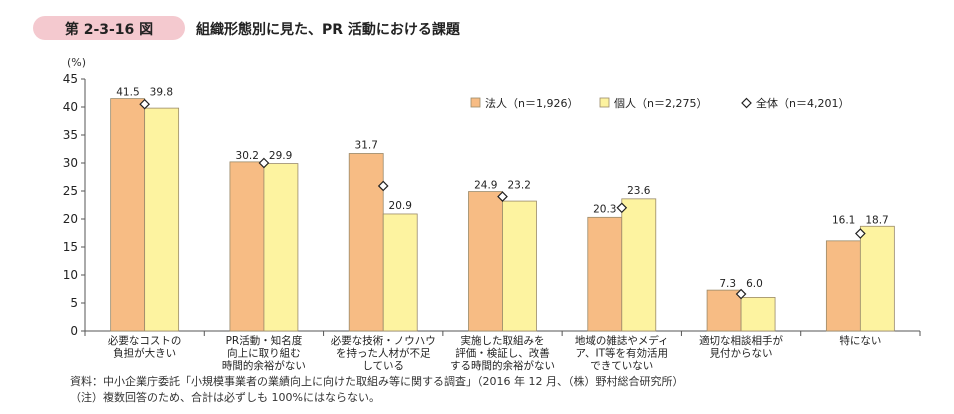 Image resolution: width=954 pixels, height=414 pixels. What do you see at coordinates (74, 331) in the screenshot?
I see `y-tick-label: 0` at bounding box center [74, 331].